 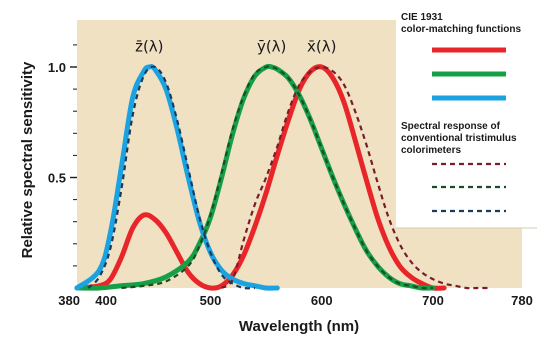 I want to click on legend-title-2-line-1: Spectral response of, so click(x=451, y=126).